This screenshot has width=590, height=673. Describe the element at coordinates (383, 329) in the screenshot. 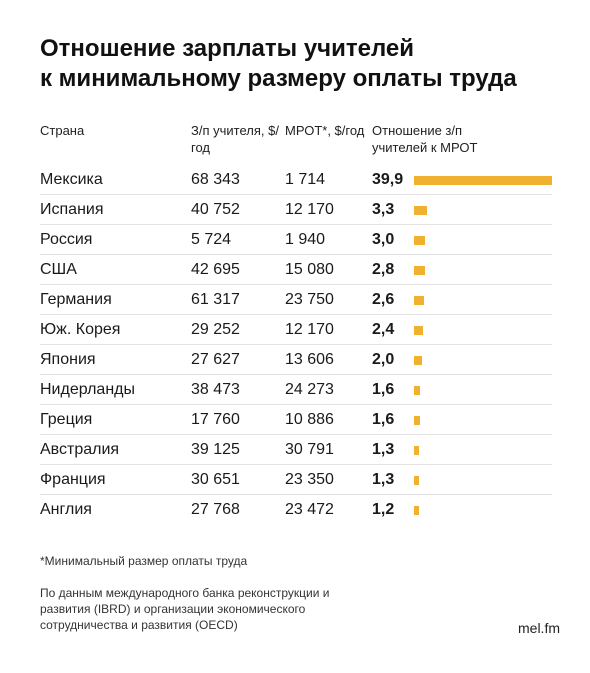

I see `ratio-label: 2,4` at that location.